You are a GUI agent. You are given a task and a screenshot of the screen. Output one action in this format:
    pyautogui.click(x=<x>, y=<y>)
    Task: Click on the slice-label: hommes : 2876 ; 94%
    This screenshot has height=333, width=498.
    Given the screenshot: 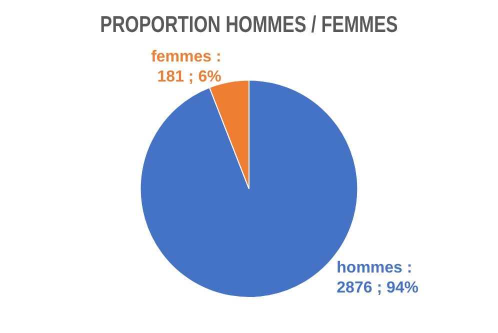 What is the action you would take?
    pyautogui.click(x=377, y=277)
    